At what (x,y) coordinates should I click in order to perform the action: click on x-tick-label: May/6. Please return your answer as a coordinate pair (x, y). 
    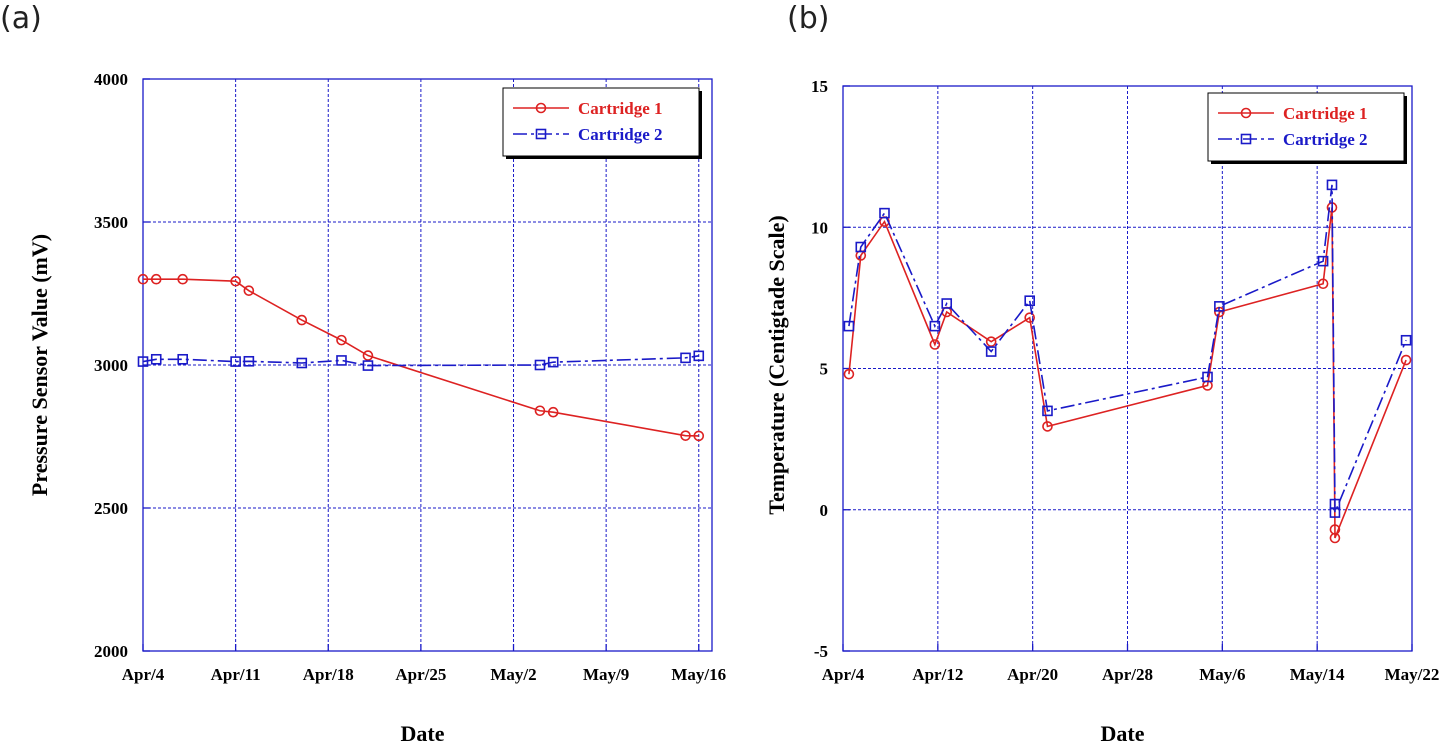
    Looking at the image, I should click on (1222, 674).